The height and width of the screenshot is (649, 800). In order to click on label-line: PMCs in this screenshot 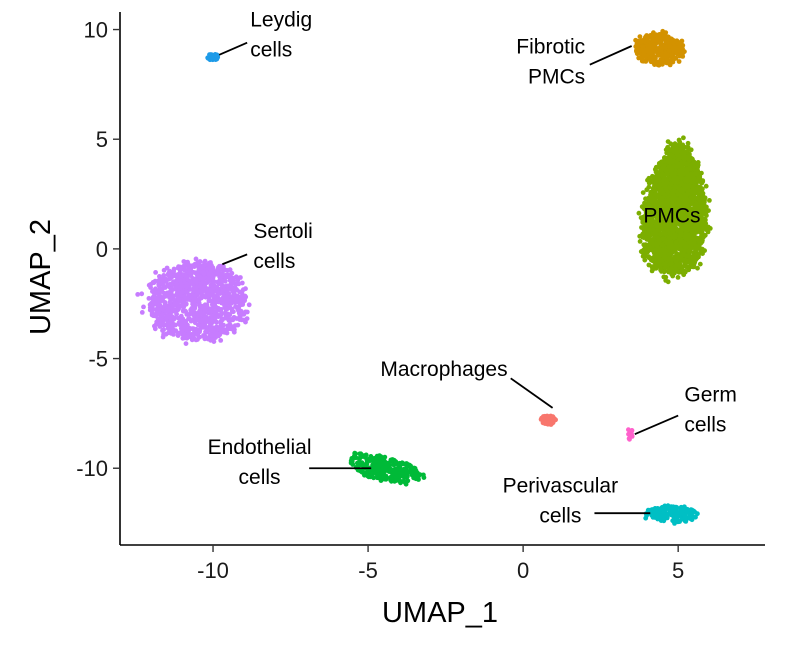, I will do `click(556, 77)`.